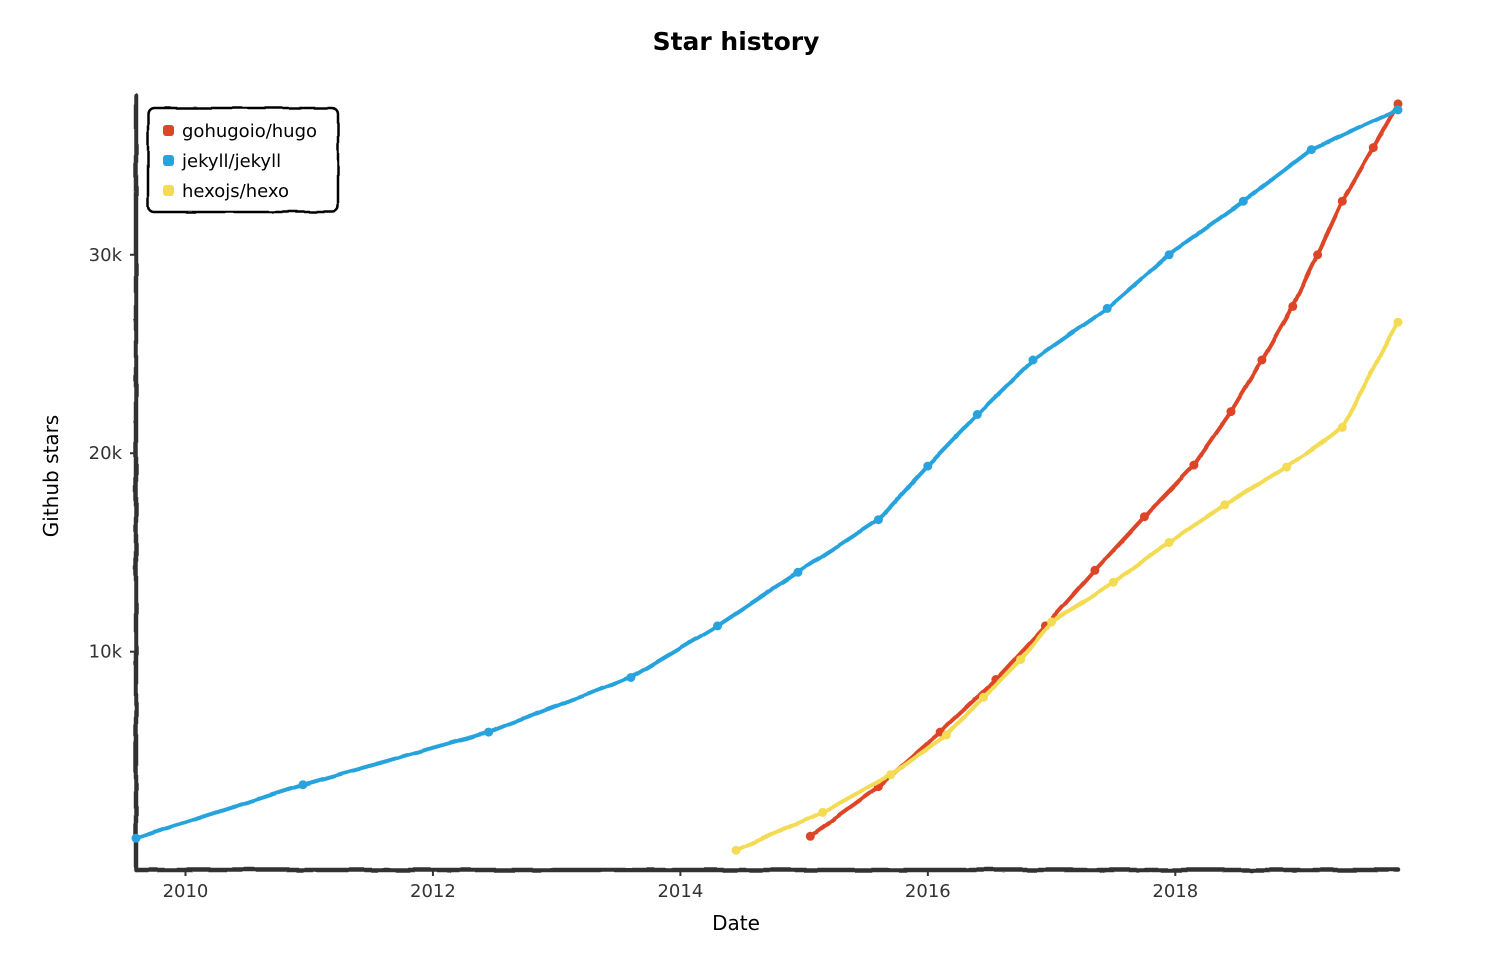  I want to click on x-tick-label: 2012, so click(433, 891).